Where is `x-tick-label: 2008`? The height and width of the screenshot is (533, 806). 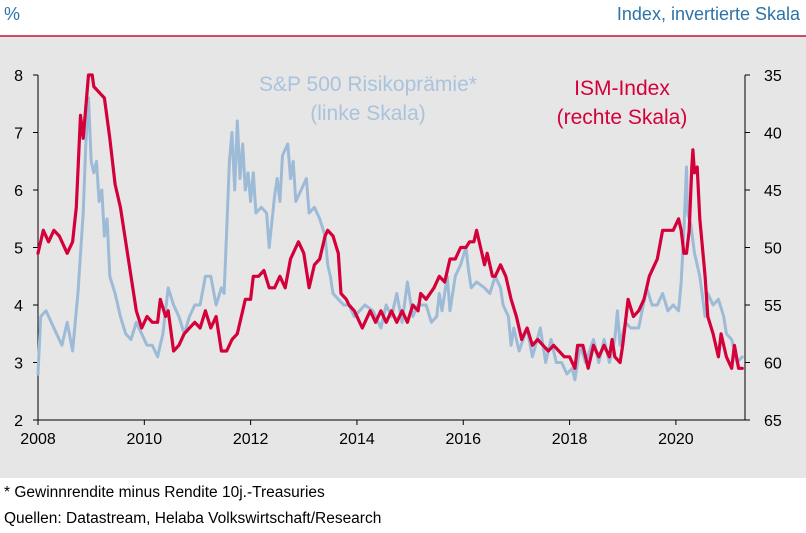 x-tick-label: 2008 is located at coordinates (38, 439).